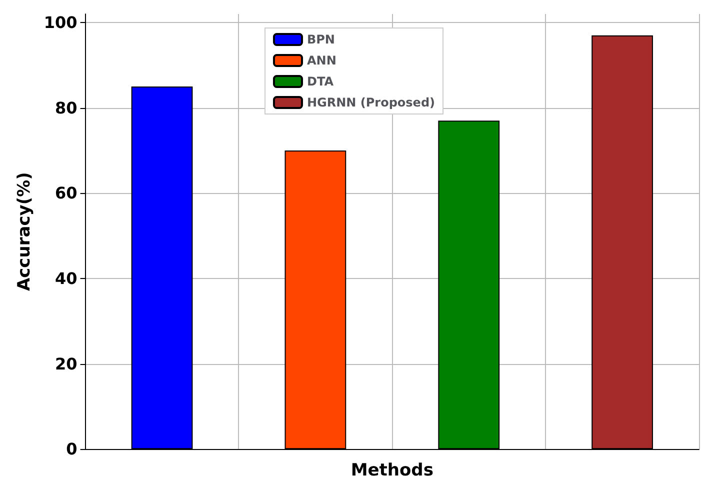 This screenshot has width=708, height=492. I want to click on y-tick-label: 20, so click(66, 364).